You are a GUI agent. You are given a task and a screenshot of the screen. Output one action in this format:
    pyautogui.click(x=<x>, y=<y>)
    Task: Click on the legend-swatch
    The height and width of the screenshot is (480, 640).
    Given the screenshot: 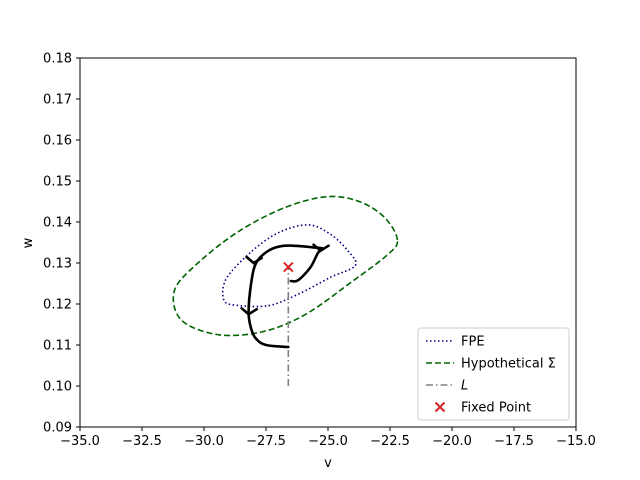 What is the action you would take?
    pyautogui.click(x=440, y=407)
    